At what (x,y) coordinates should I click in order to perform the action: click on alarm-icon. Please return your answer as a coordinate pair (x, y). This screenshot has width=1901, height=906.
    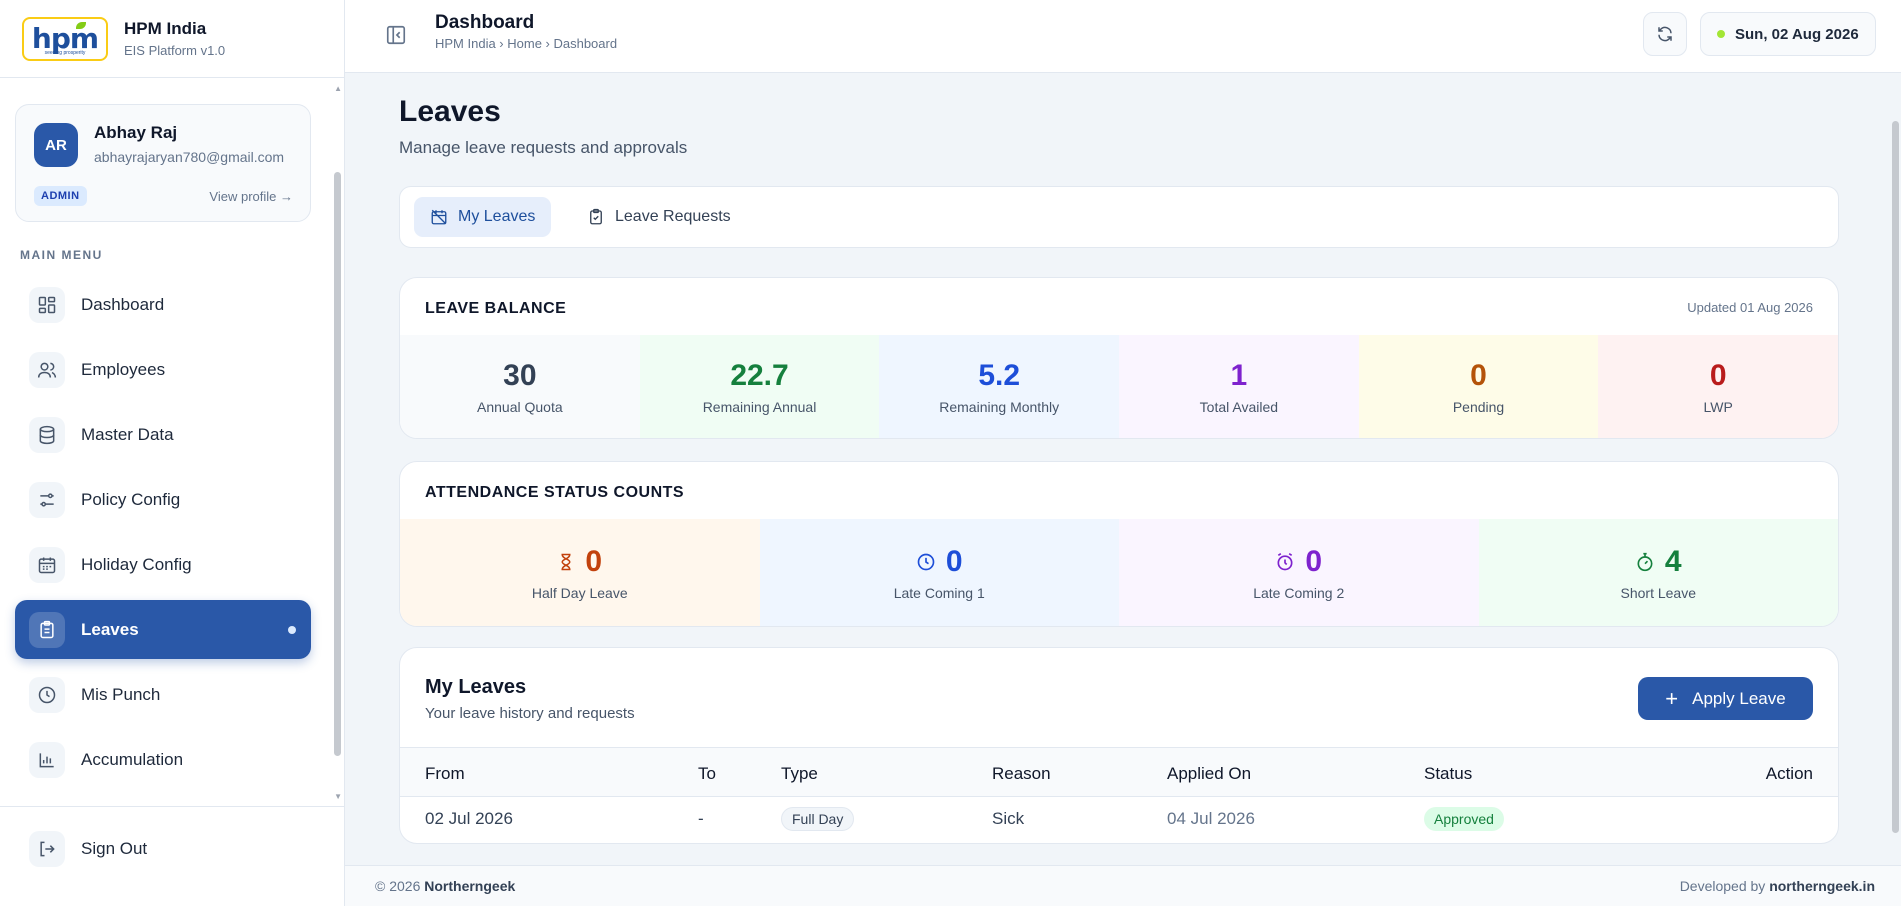
    Looking at the image, I should click on (1285, 561).